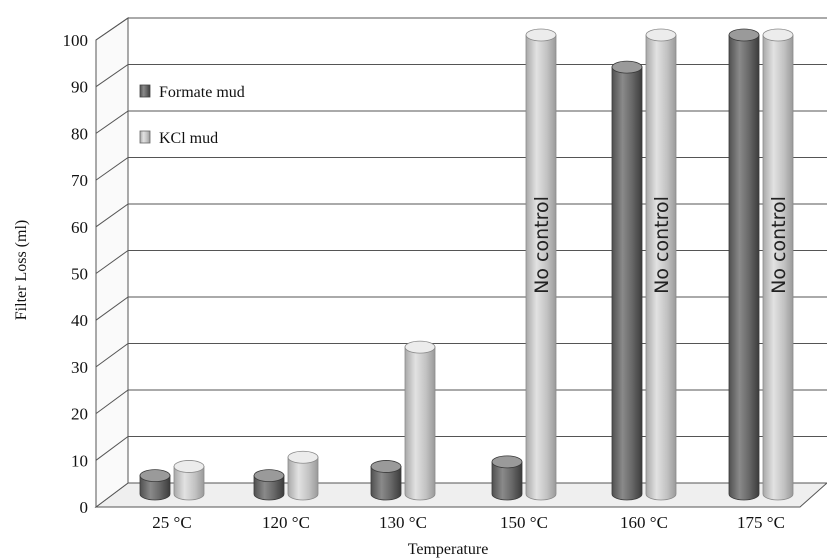 The height and width of the screenshot is (558, 827). I want to click on x-tick-label: 175 °C, so click(761, 522).